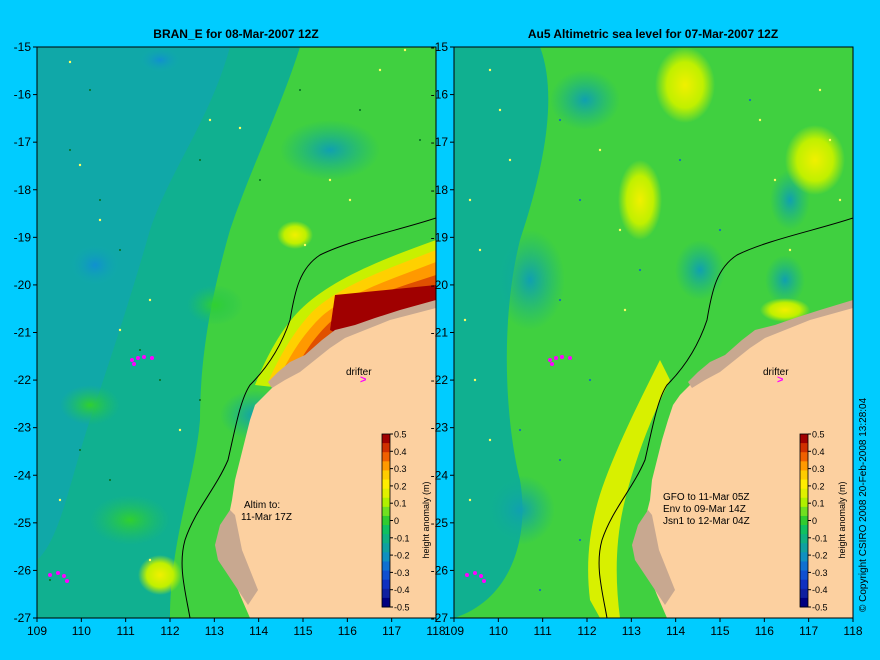 The image size is (880, 660). What do you see at coordinates (359, 372) in the screenshot?
I see `left-drifter-label: drifter` at bounding box center [359, 372].